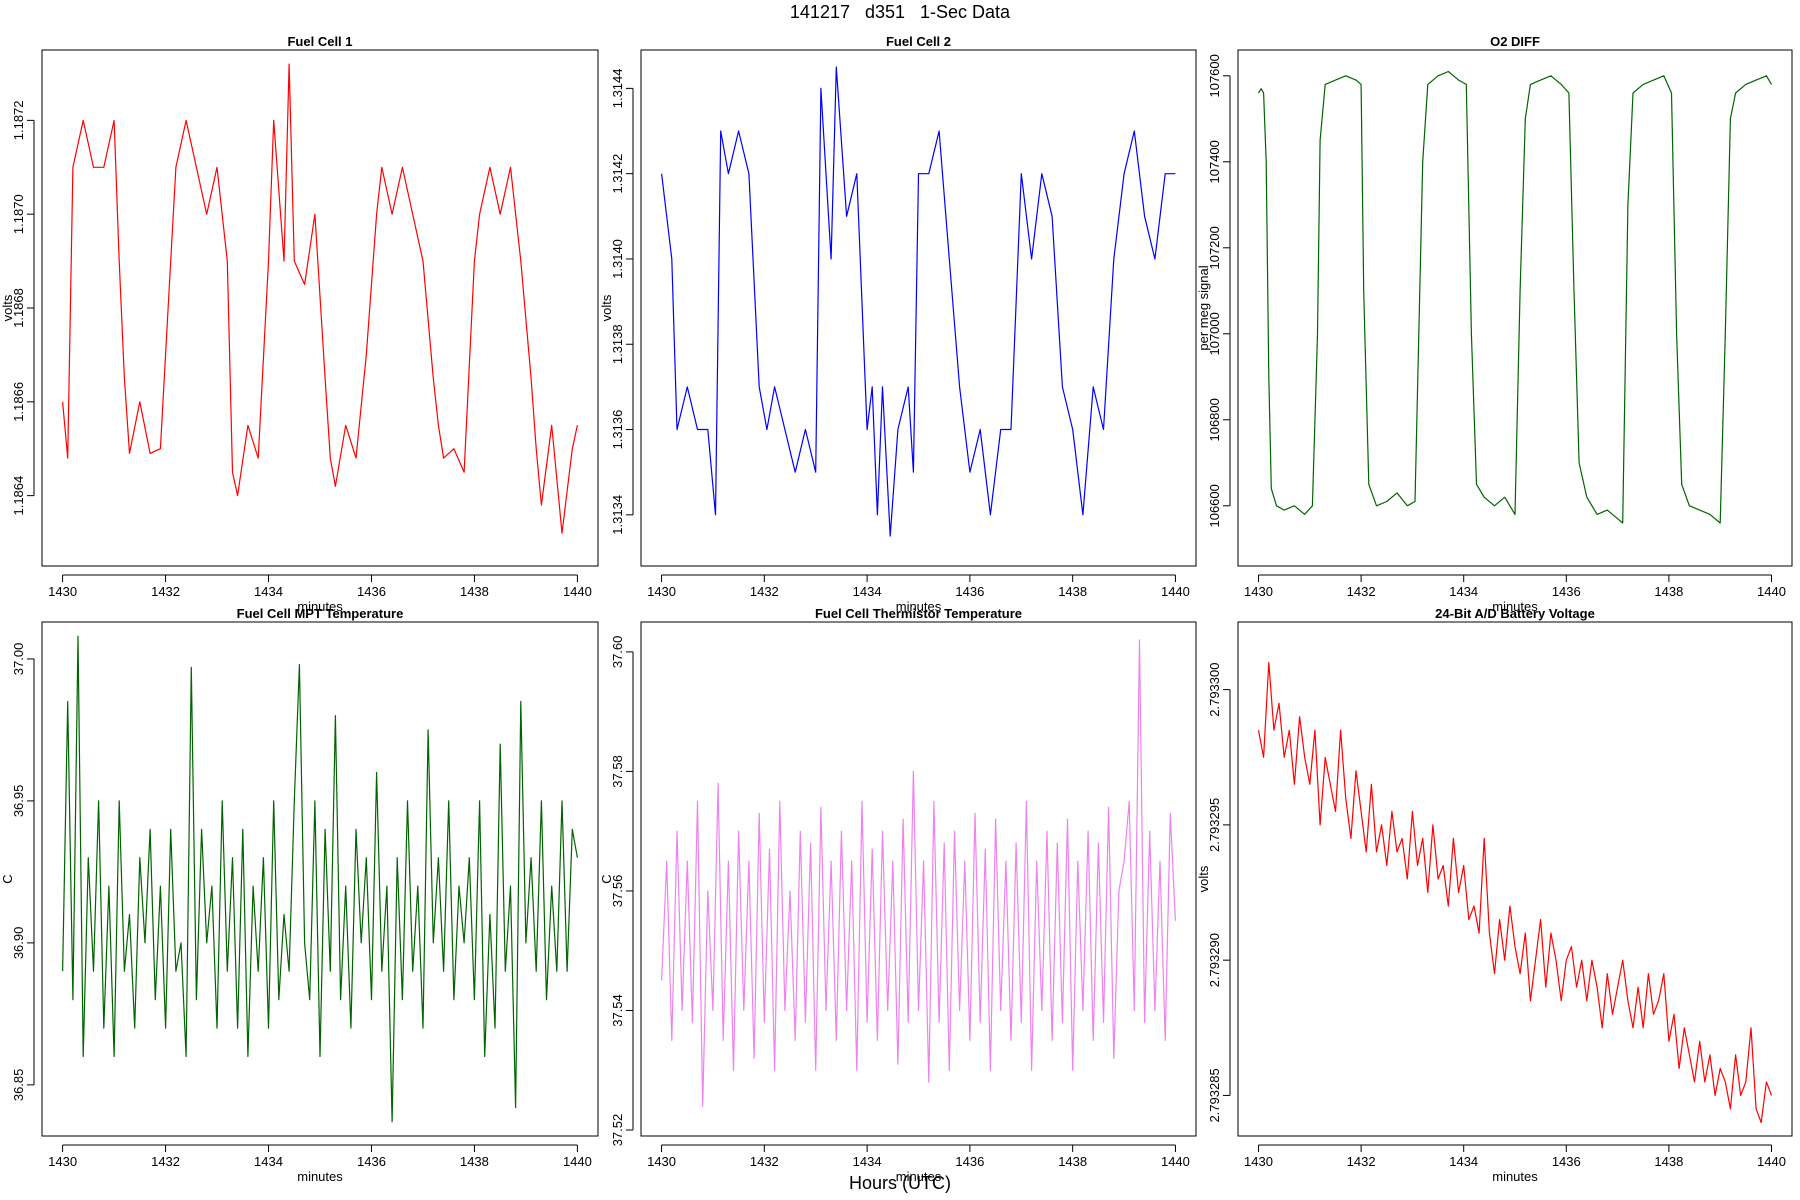 The width and height of the screenshot is (1800, 1200). Describe the element at coordinates (1515, 613) in the screenshot. I see `panel-title: 24-Bit A/D Battery Voltage` at that location.